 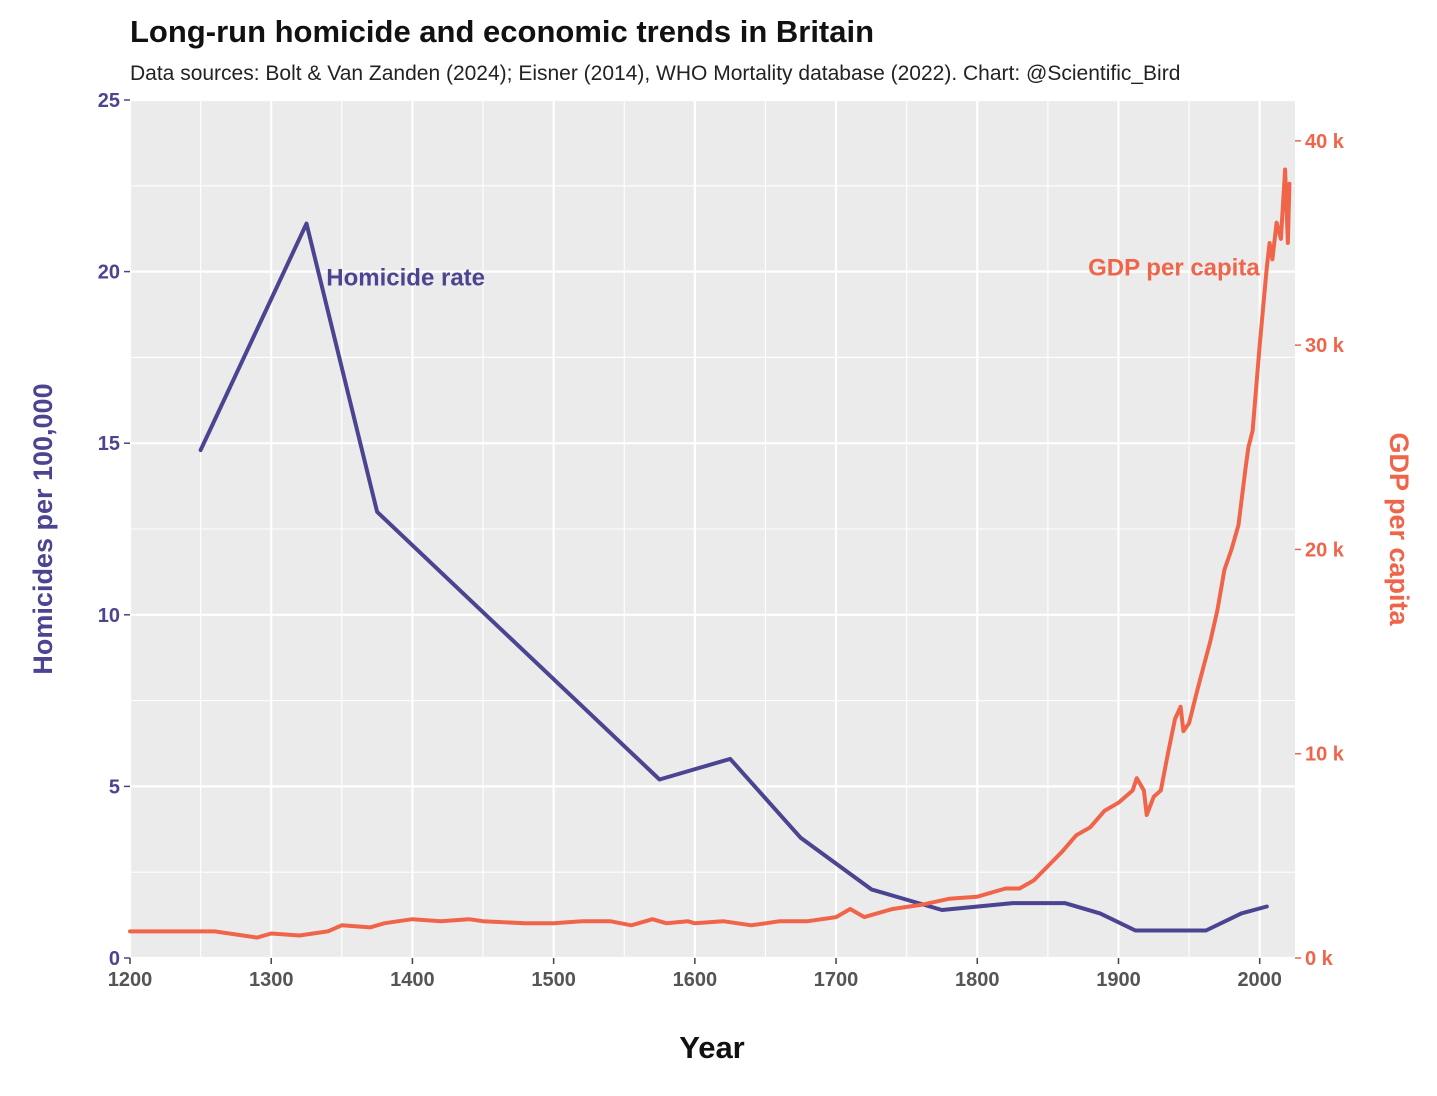 I want to click on x-tick-label: 2000, so click(x=1259, y=980).